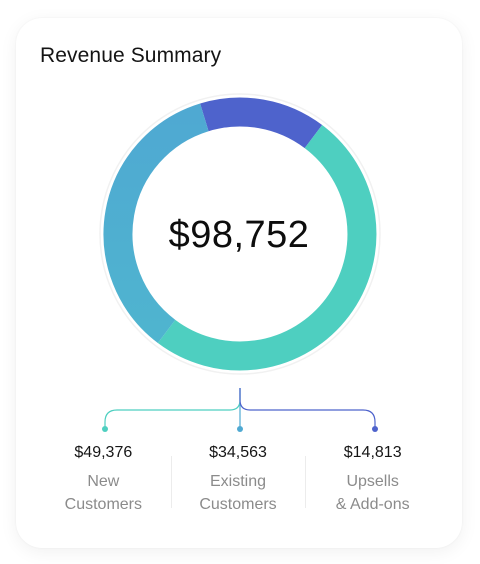 This screenshot has height=564, width=480. Describe the element at coordinates (103, 504) in the screenshot. I see `new-customers-label-line2: Customers` at that location.